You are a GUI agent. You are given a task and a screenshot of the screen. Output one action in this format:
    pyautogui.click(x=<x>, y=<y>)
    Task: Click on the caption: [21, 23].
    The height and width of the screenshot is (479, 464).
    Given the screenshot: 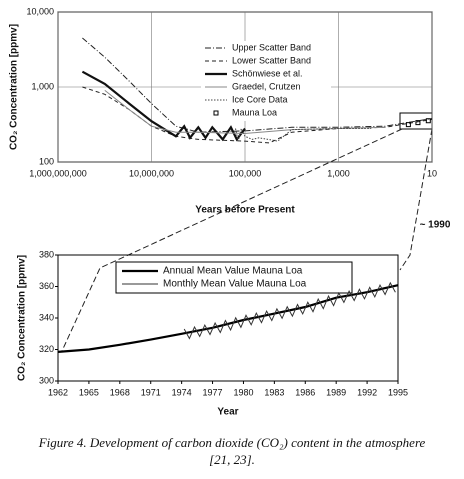 What is the action you would take?
    pyautogui.click(x=232, y=459)
    